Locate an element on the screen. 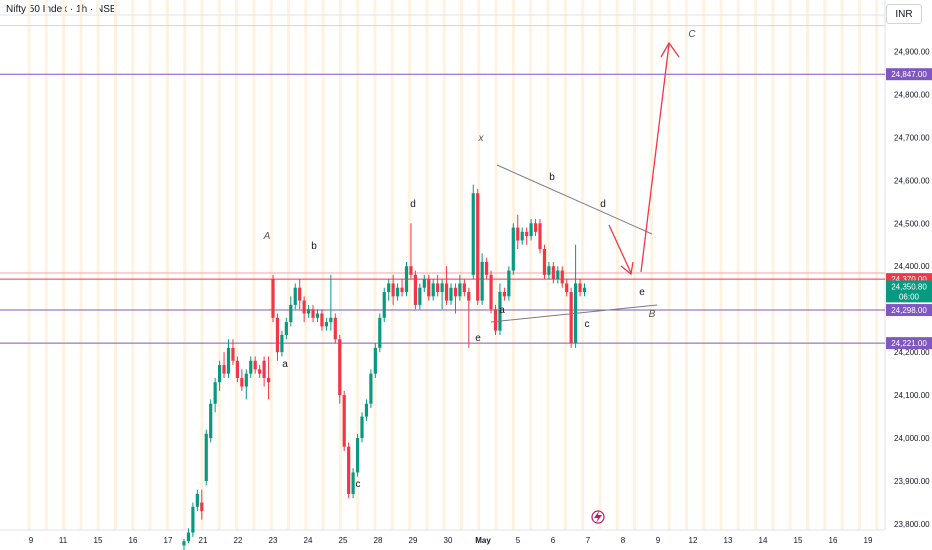  y-tick-label: 24,400.00 is located at coordinates (912, 266).